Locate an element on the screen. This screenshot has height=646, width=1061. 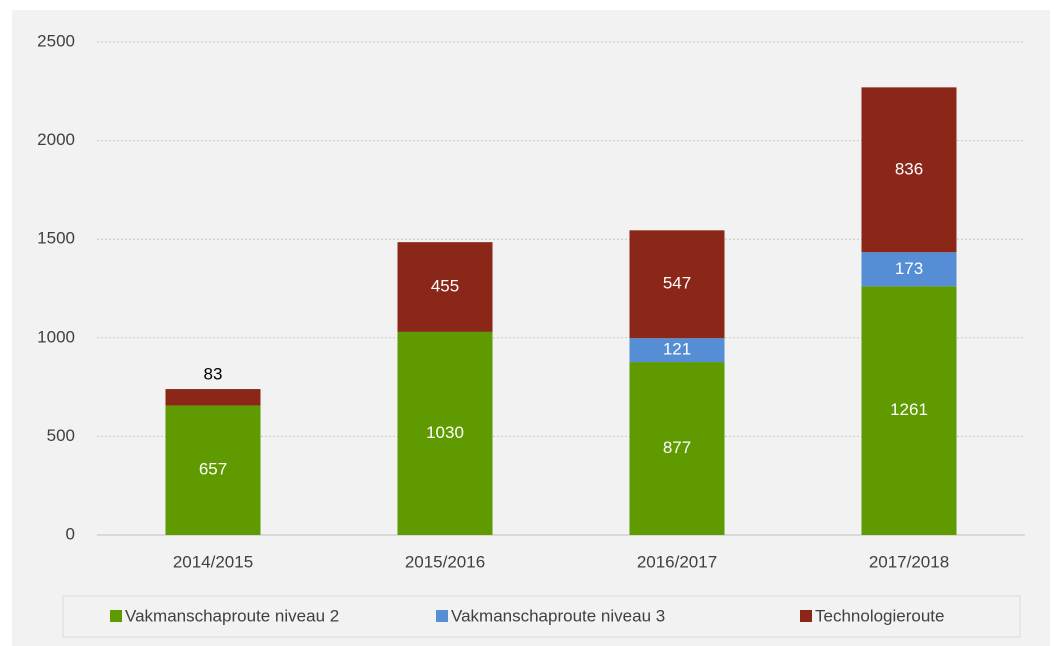
y-tick-label: 0 is located at coordinates (70, 533).